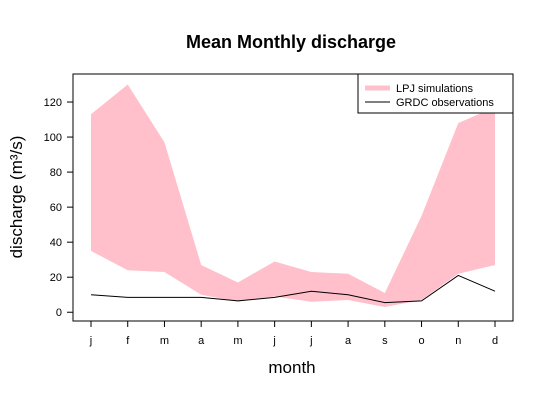  What do you see at coordinates (421, 341) in the screenshot?
I see `x-tick-label: o` at bounding box center [421, 341].